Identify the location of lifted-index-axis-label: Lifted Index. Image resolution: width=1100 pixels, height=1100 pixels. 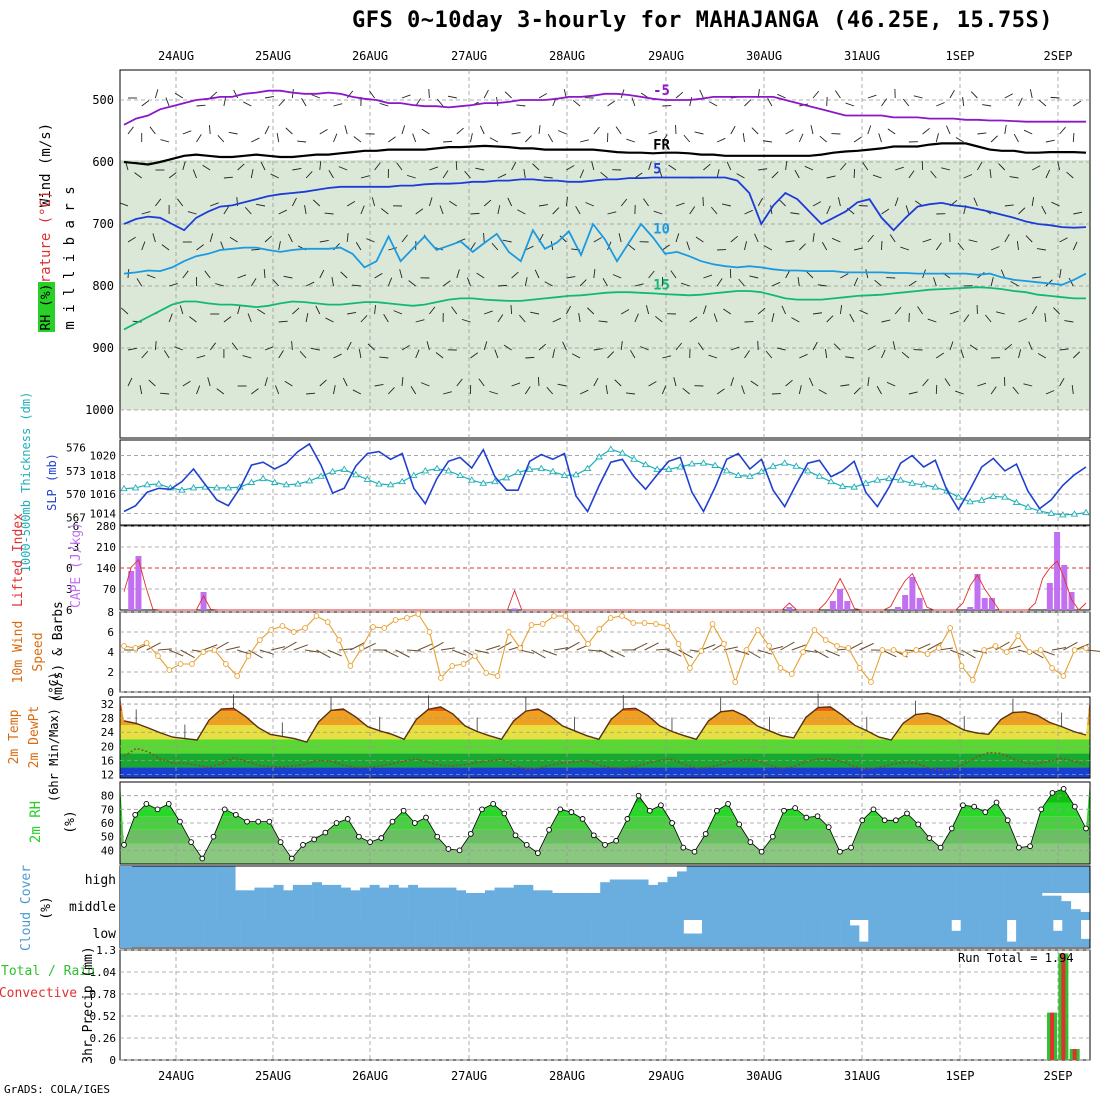
(18, 560).